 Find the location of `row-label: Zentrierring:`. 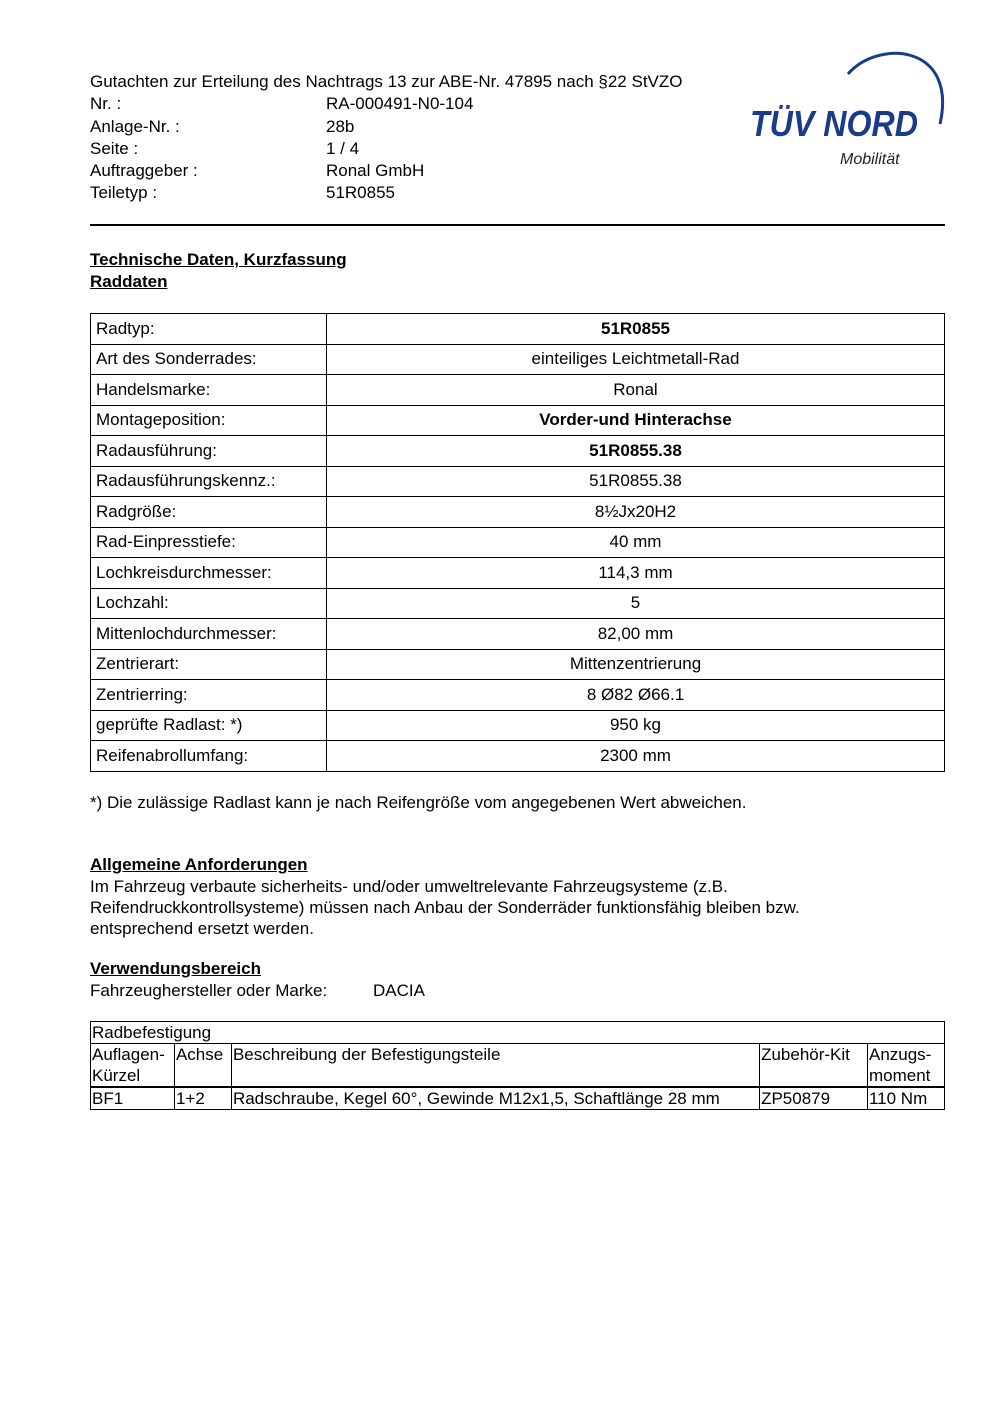

row-label: Zentrierring: is located at coordinates (208, 695).